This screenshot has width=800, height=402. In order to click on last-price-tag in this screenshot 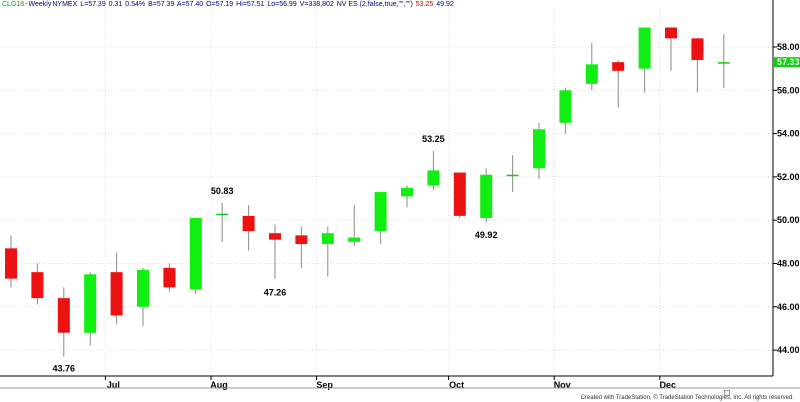, I will do `click(787, 62)`.